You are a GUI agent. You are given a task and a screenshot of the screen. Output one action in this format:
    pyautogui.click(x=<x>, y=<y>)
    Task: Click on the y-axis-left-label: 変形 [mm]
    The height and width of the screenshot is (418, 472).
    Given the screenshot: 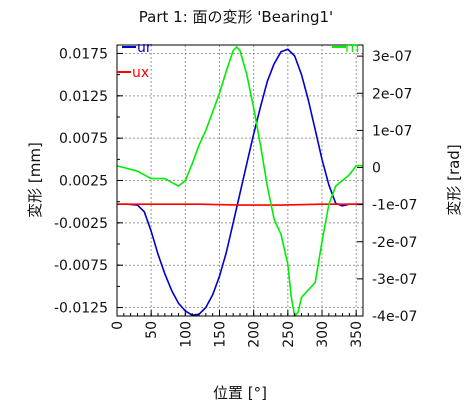 What is the action you would take?
    pyautogui.click(x=35, y=180)
    